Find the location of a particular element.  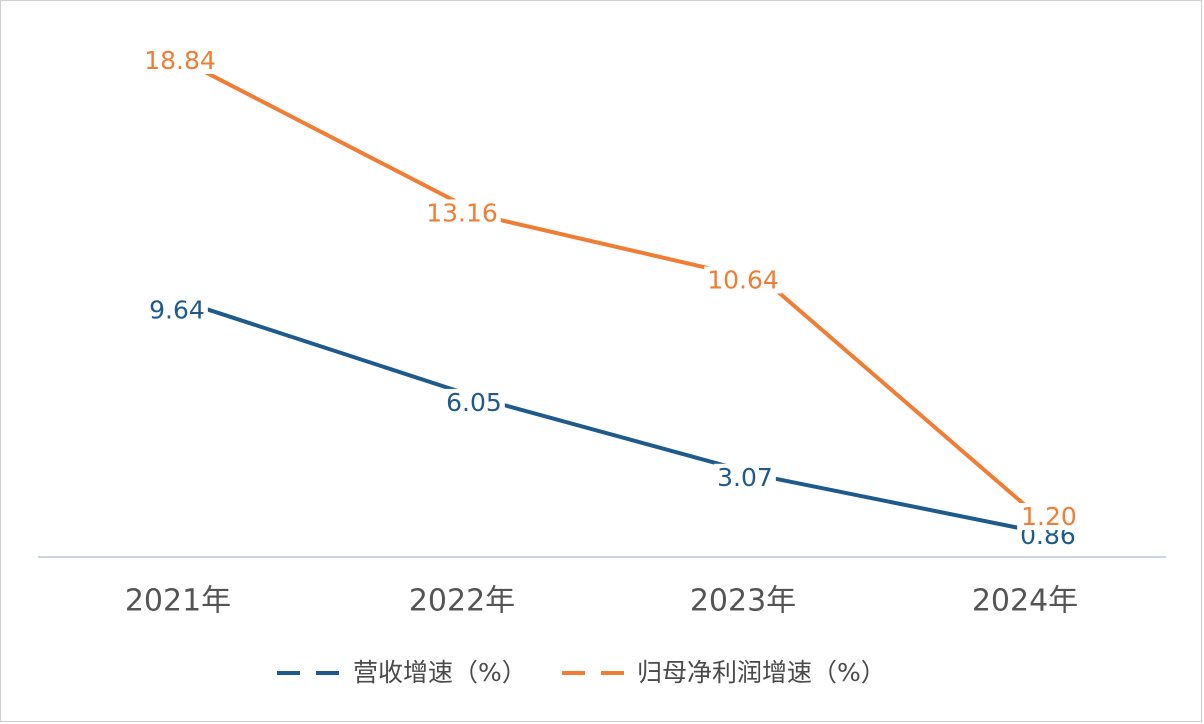

legend-item-0: 营收增速（%） is located at coordinates (402, 672).